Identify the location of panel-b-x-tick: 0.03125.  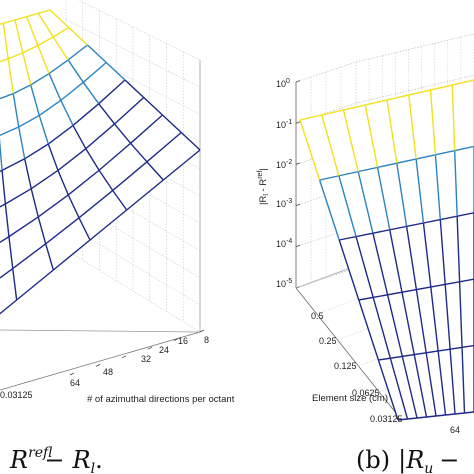
(386, 419).